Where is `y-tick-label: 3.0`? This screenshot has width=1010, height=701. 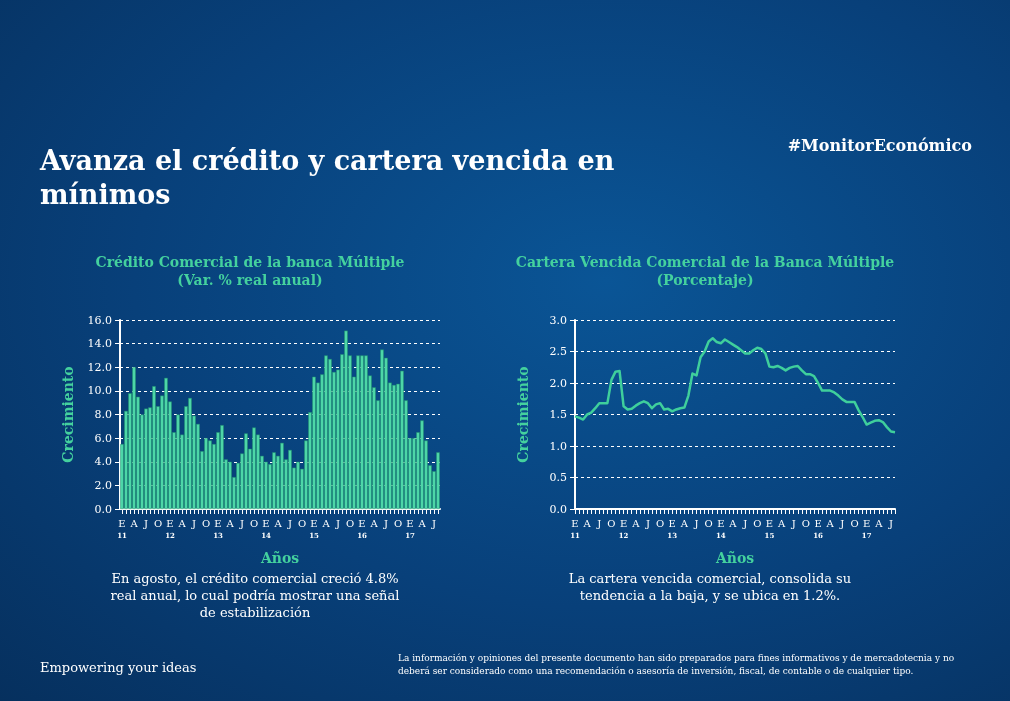
y-tick-label: 3.0 is located at coordinates (558, 320).